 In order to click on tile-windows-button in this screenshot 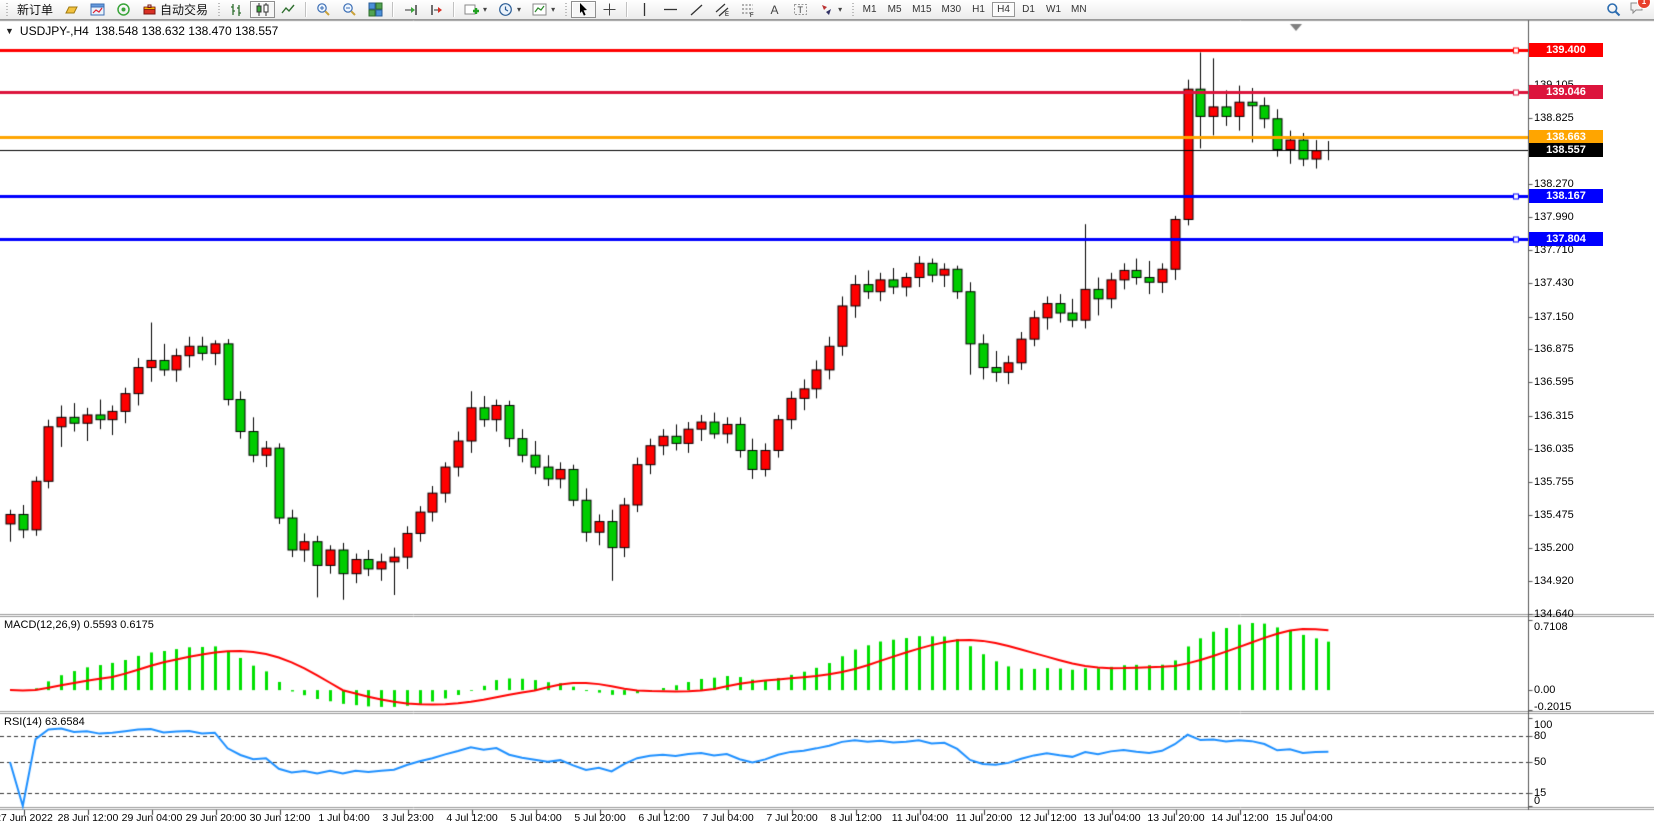, I will do `click(375, 9)`.